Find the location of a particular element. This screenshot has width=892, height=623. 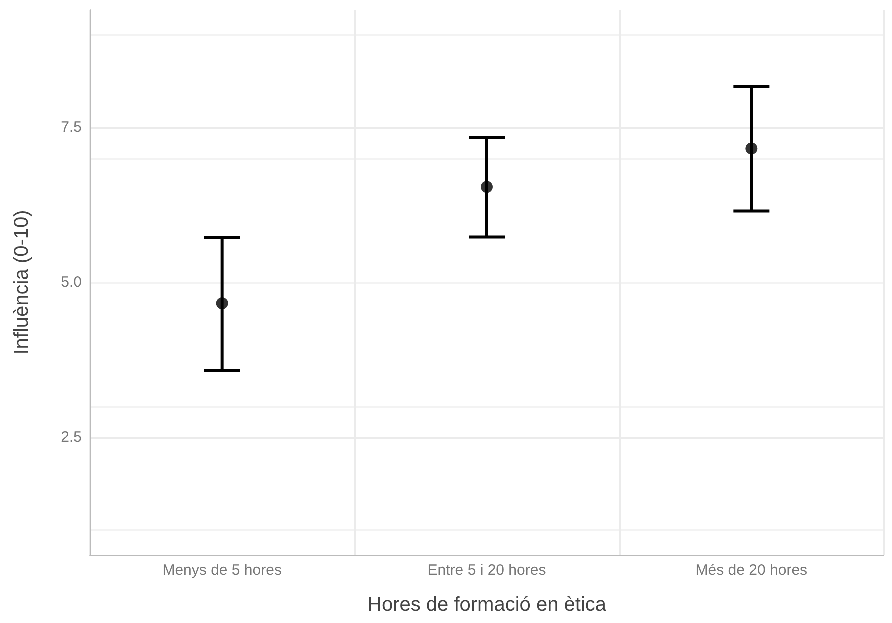

x-tick-label: Menys de 5 hores is located at coordinates (222, 570).